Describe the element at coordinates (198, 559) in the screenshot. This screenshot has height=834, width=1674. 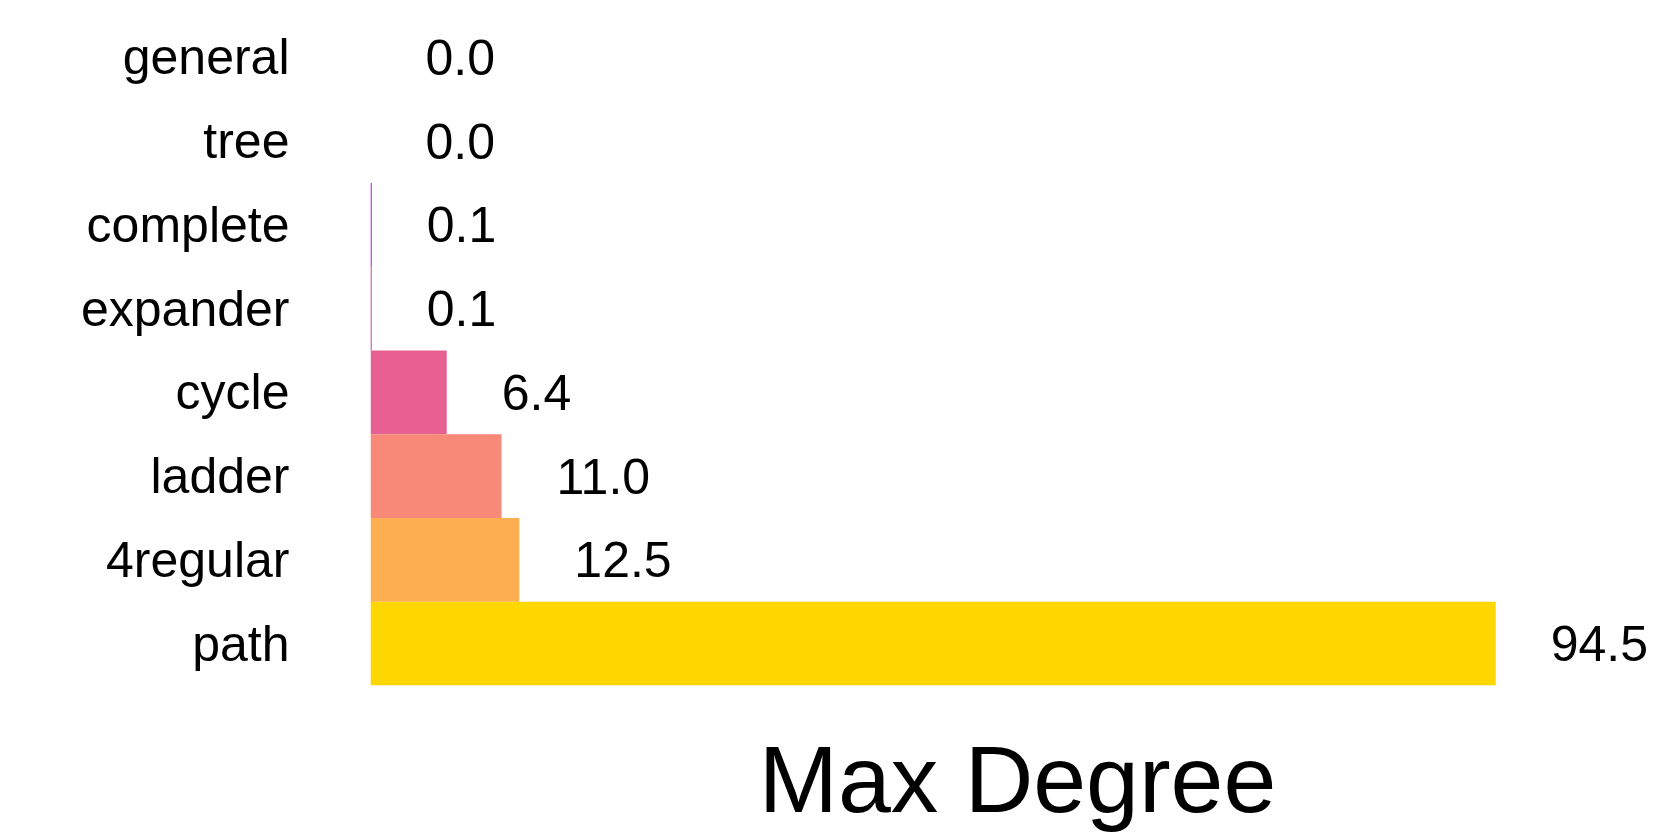
I see `y-tick-label: 4regular` at that location.